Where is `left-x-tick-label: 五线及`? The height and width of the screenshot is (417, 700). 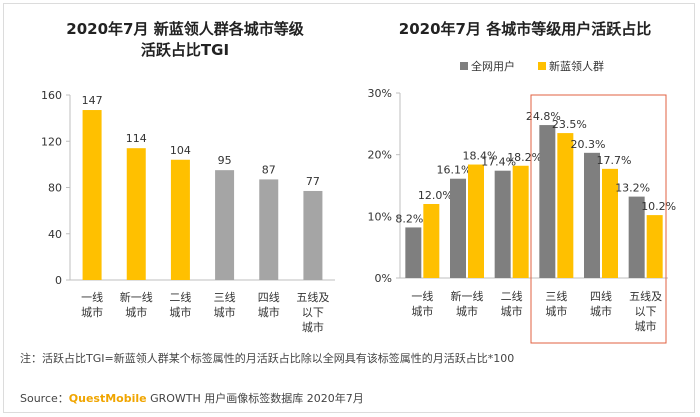 left-x-tick-label: 五线及 is located at coordinates (312, 297).